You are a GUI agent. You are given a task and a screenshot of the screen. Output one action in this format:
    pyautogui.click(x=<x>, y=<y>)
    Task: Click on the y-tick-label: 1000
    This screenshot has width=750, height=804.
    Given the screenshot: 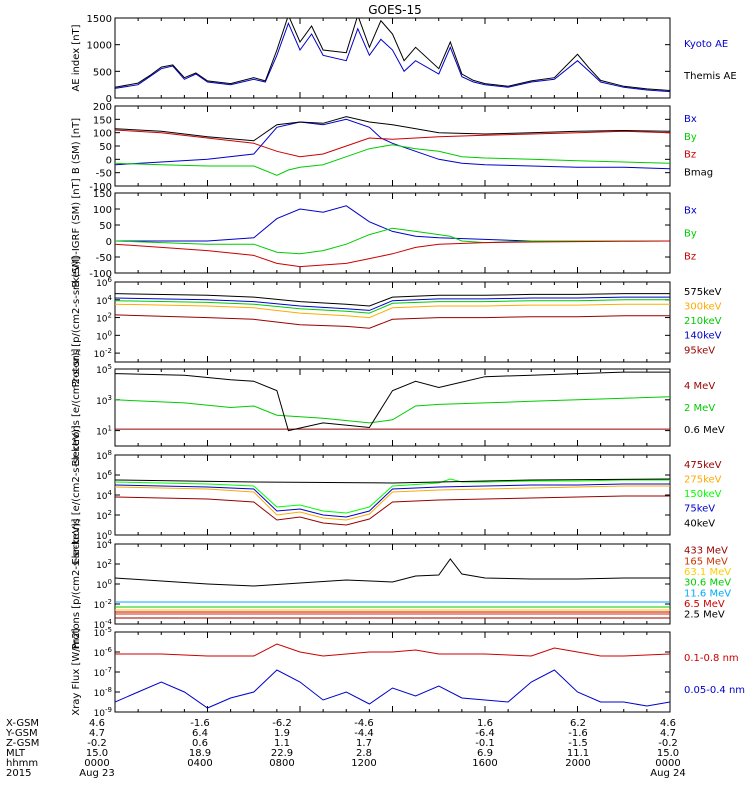 What is the action you would take?
    pyautogui.click(x=99, y=46)
    